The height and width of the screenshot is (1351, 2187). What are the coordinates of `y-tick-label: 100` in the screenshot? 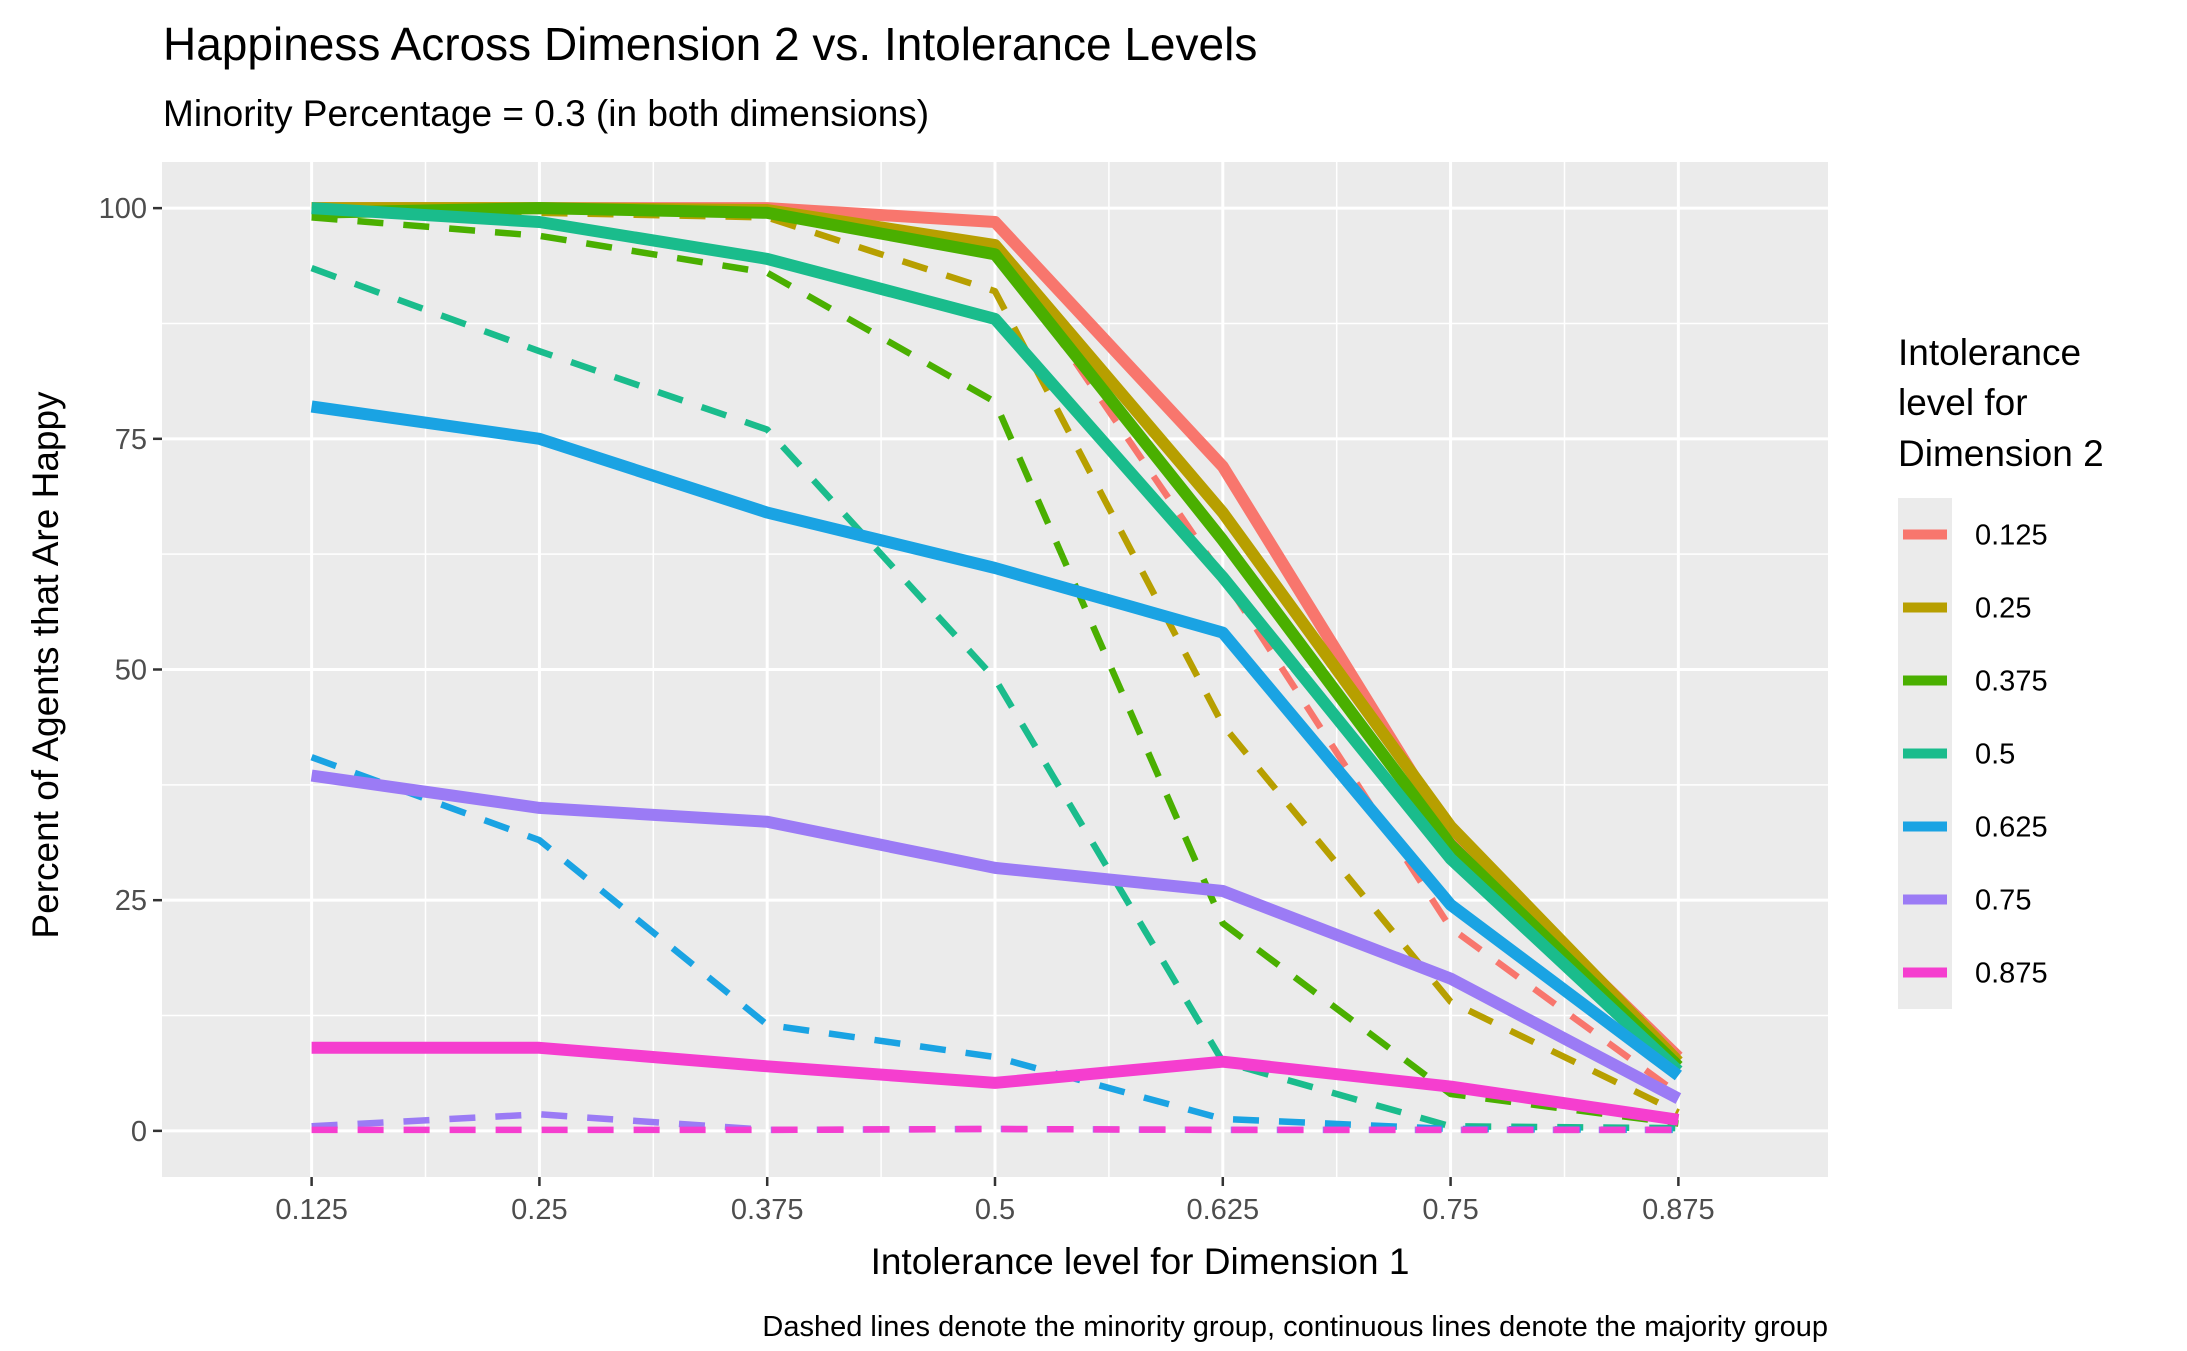 It's located at (123, 209).